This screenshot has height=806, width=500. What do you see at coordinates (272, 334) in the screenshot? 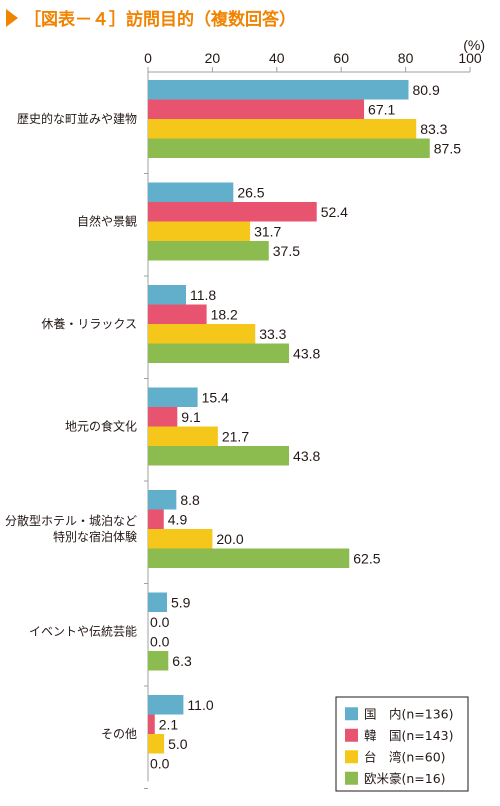
I see `data-label: 33.3` at bounding box center [272, 334].